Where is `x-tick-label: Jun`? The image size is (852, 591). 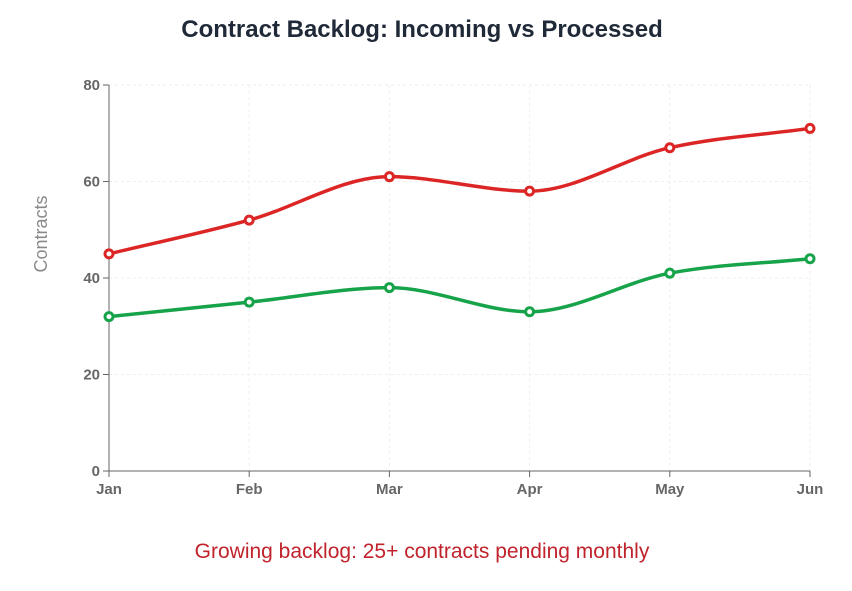
x-tick-label: Jun is located at coordinates (810, 489).